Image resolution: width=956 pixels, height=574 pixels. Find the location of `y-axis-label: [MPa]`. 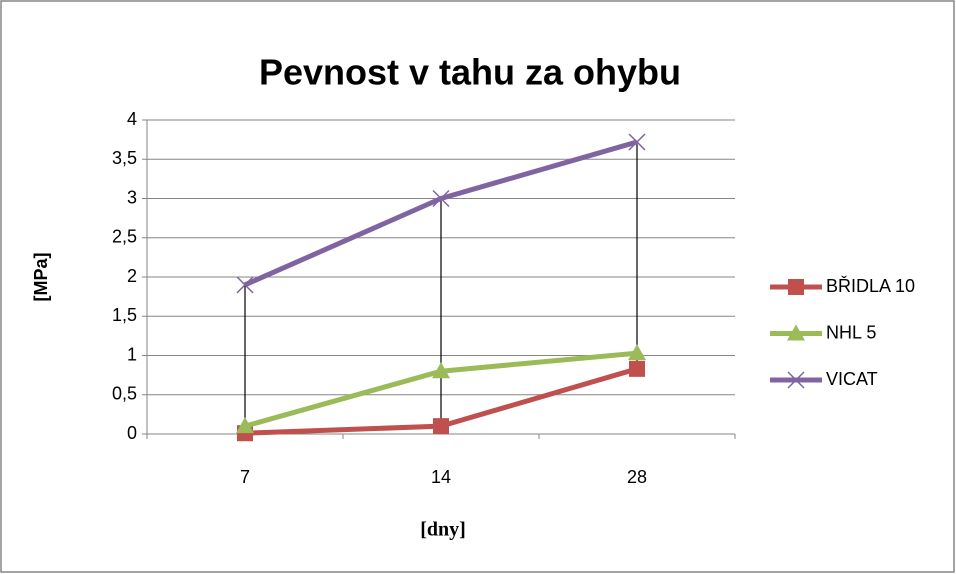

y-axis-label: [MPa] is located at coordinates (41, 277).